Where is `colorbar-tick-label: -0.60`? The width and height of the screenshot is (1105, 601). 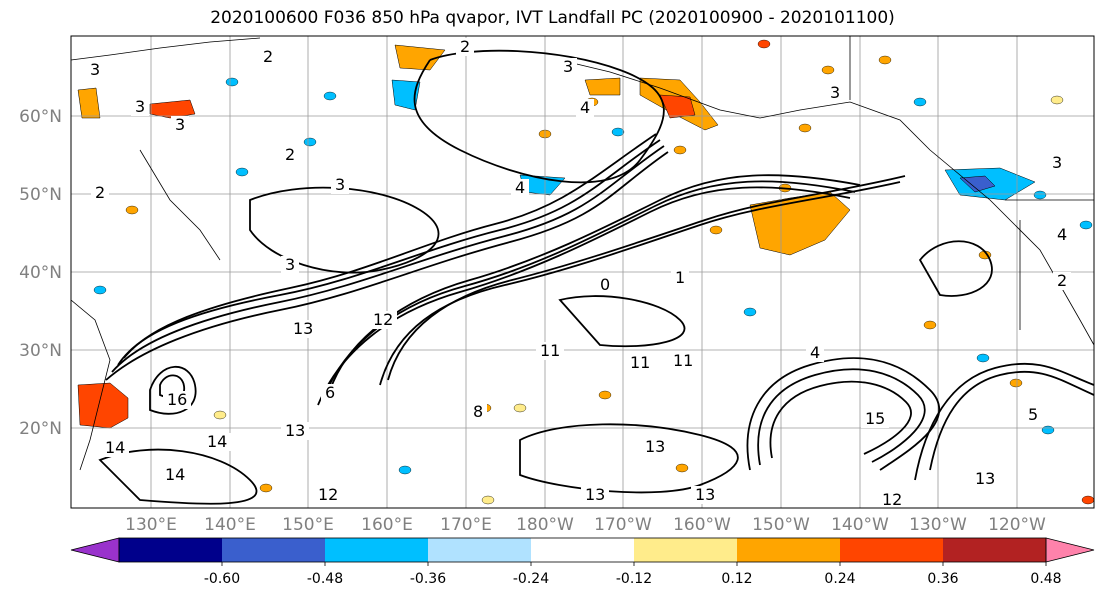
colorbar-tick-label: -0.60 is located at coordinates (222, 579).